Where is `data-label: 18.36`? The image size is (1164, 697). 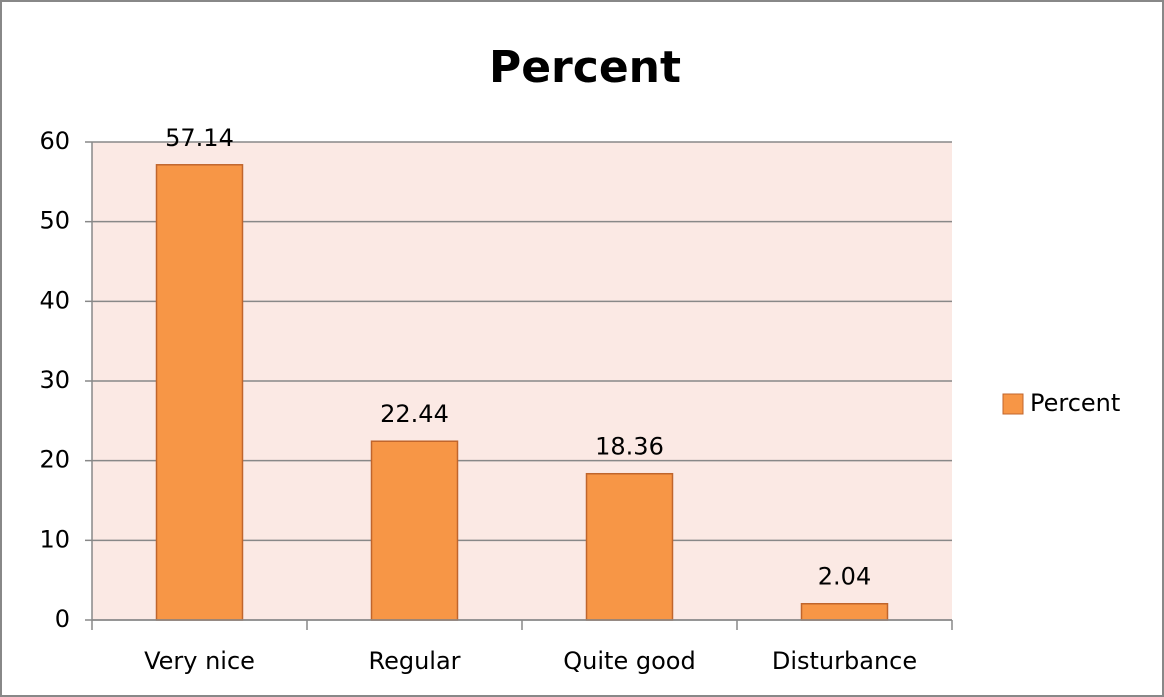
data-label: 18.36 is located at coordinates (629, 447).